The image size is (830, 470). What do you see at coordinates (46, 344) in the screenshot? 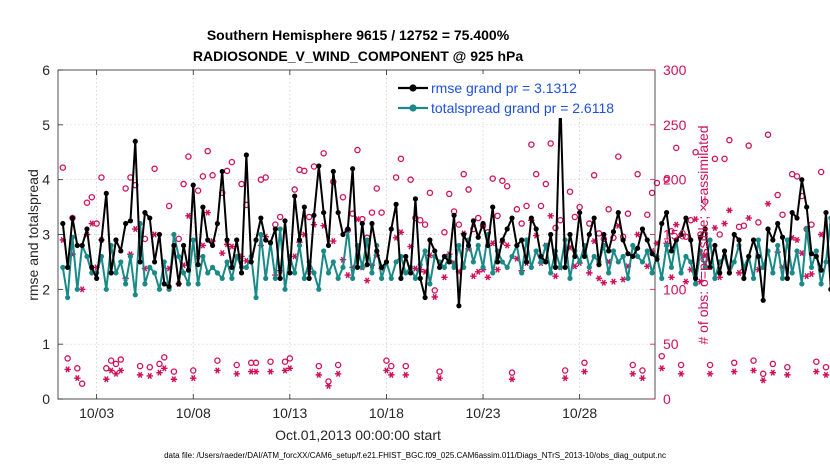
I see `y-tick-label: 1` at bounding box center [46, 344].